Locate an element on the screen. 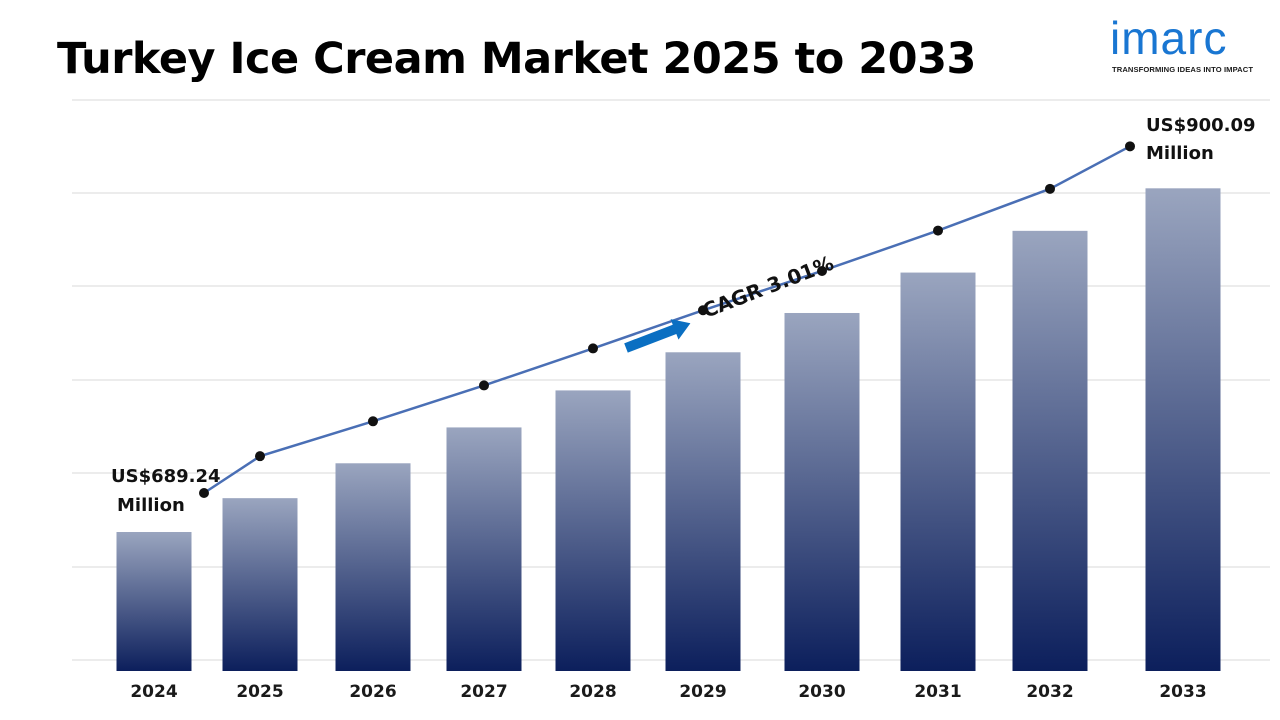 The height and width of the screenshot is (720, 1280). bar-2030 is located at coordinates (822, 491).